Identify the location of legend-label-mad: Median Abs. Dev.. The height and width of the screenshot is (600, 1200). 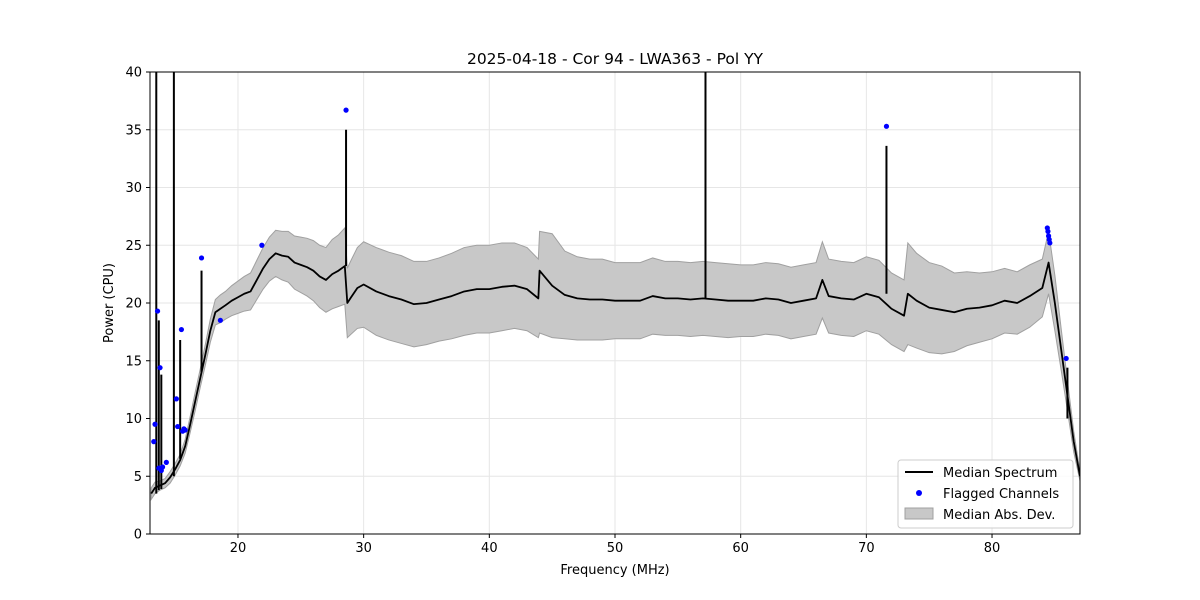
(999, 515).